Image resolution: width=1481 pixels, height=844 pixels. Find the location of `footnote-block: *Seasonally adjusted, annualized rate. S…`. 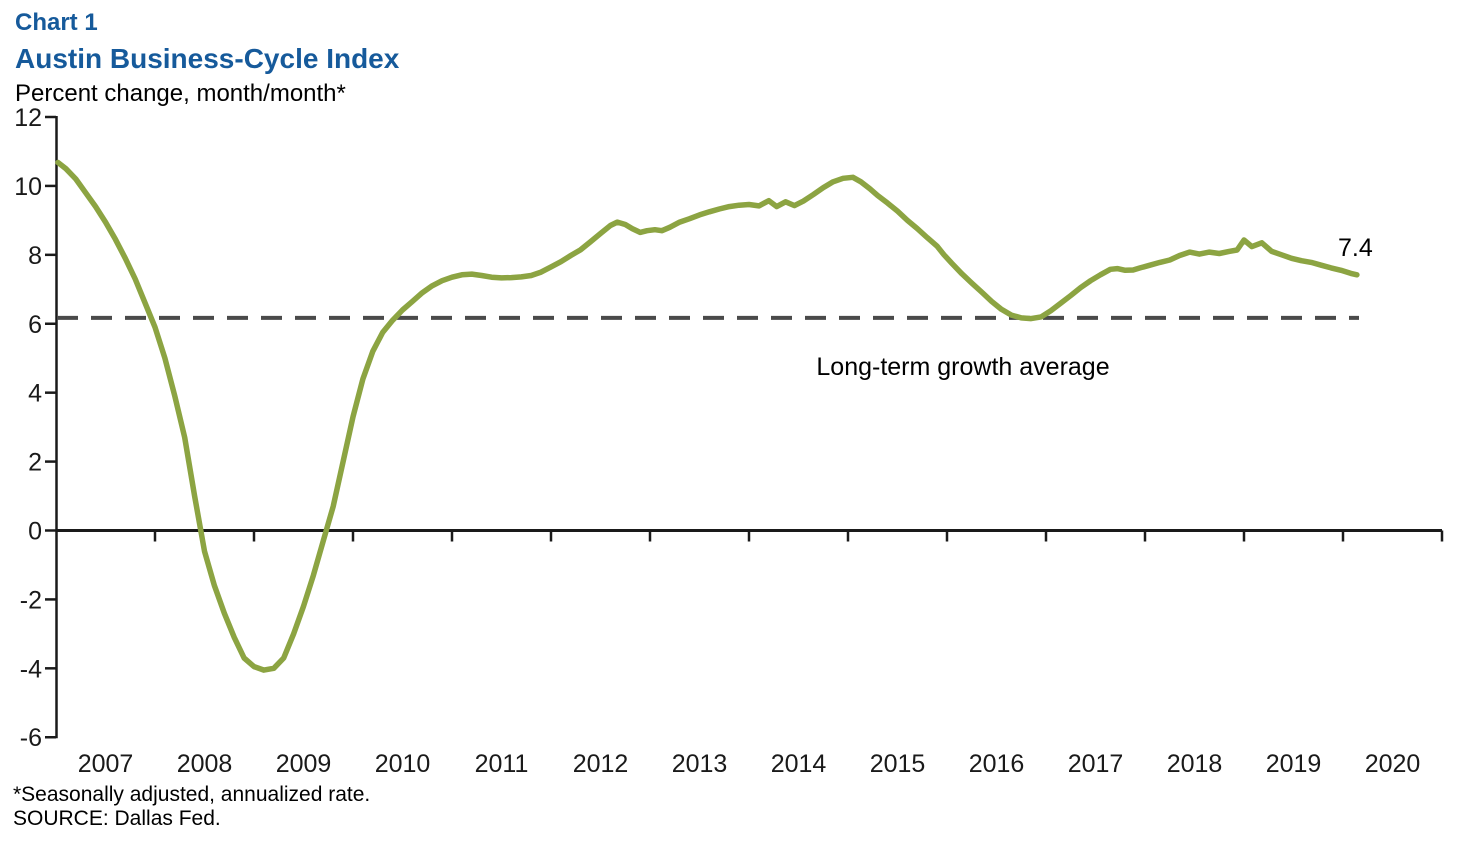

footnote-block: *Seasonally adjusted, annualized rate. S… is located at coordinates (191, 807).